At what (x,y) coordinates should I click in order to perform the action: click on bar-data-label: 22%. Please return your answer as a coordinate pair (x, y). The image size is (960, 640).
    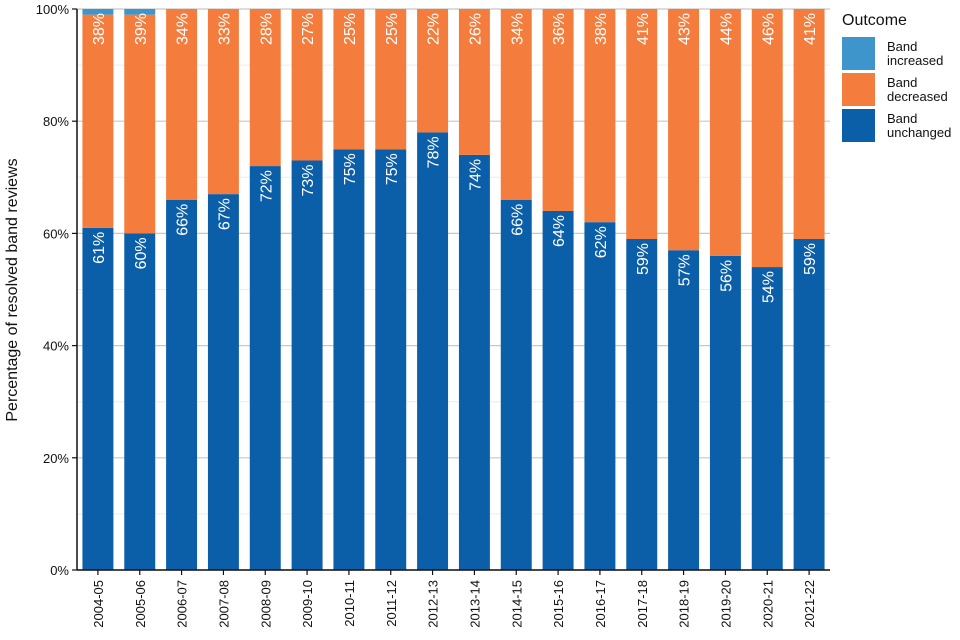
    Looking at the image, I should click on (434, 29).